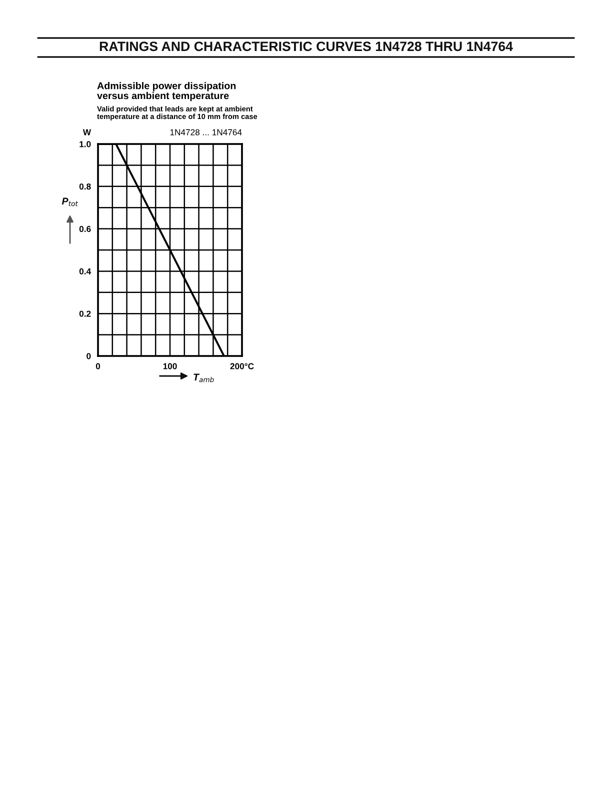 This screenshot has height=792, width=612. I want to click on y-tick-label: 0.8, so click(85, 187).